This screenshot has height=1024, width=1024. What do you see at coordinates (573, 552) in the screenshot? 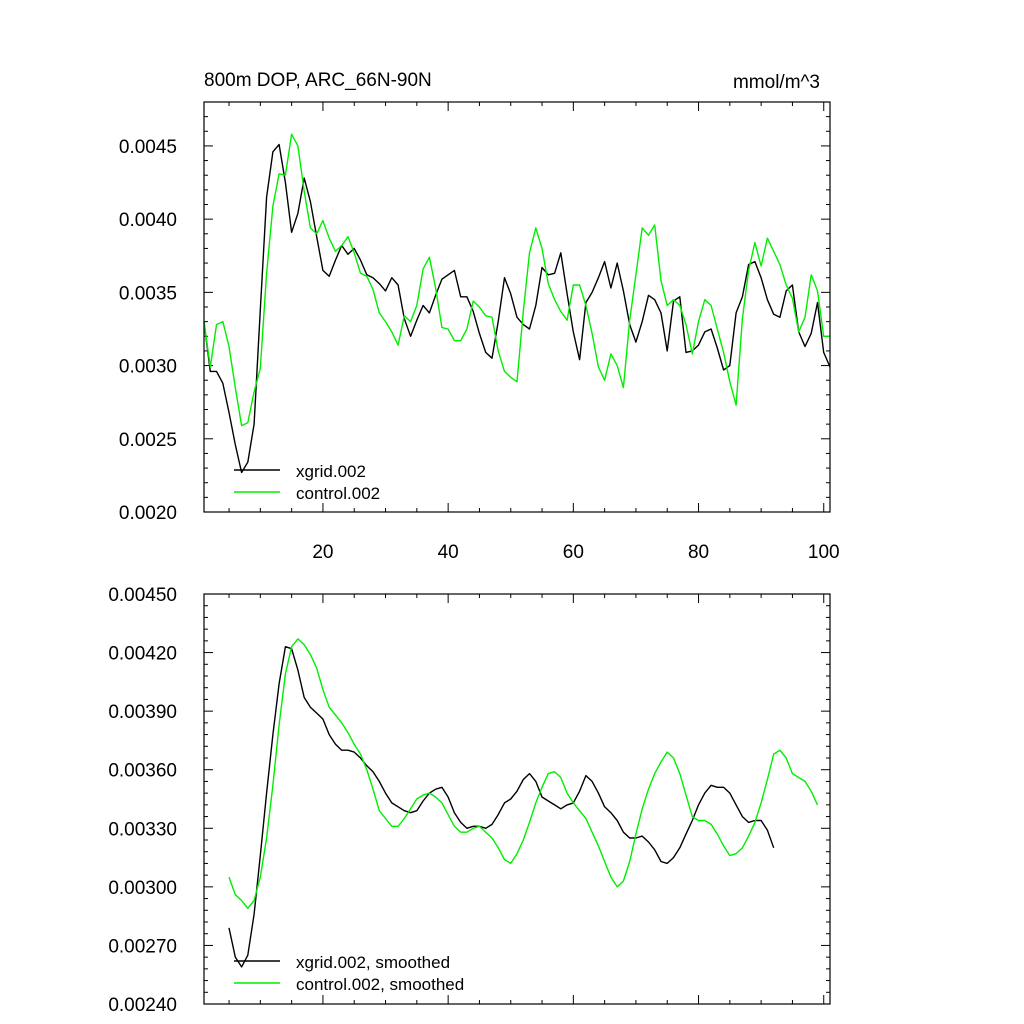
I see `top-x-tick-label: 60` at bounding box center [573, 552].